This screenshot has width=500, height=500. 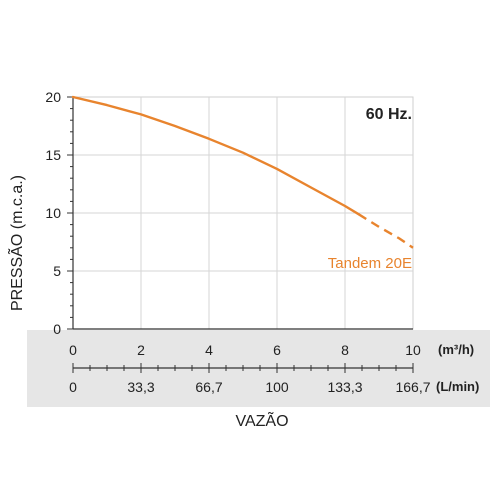 What do you see at coordinates (16, 243) in the screenshot?
I see `y-axis-title: PRESSÃO (m.c.a.)` at bounding box center [16, 243].